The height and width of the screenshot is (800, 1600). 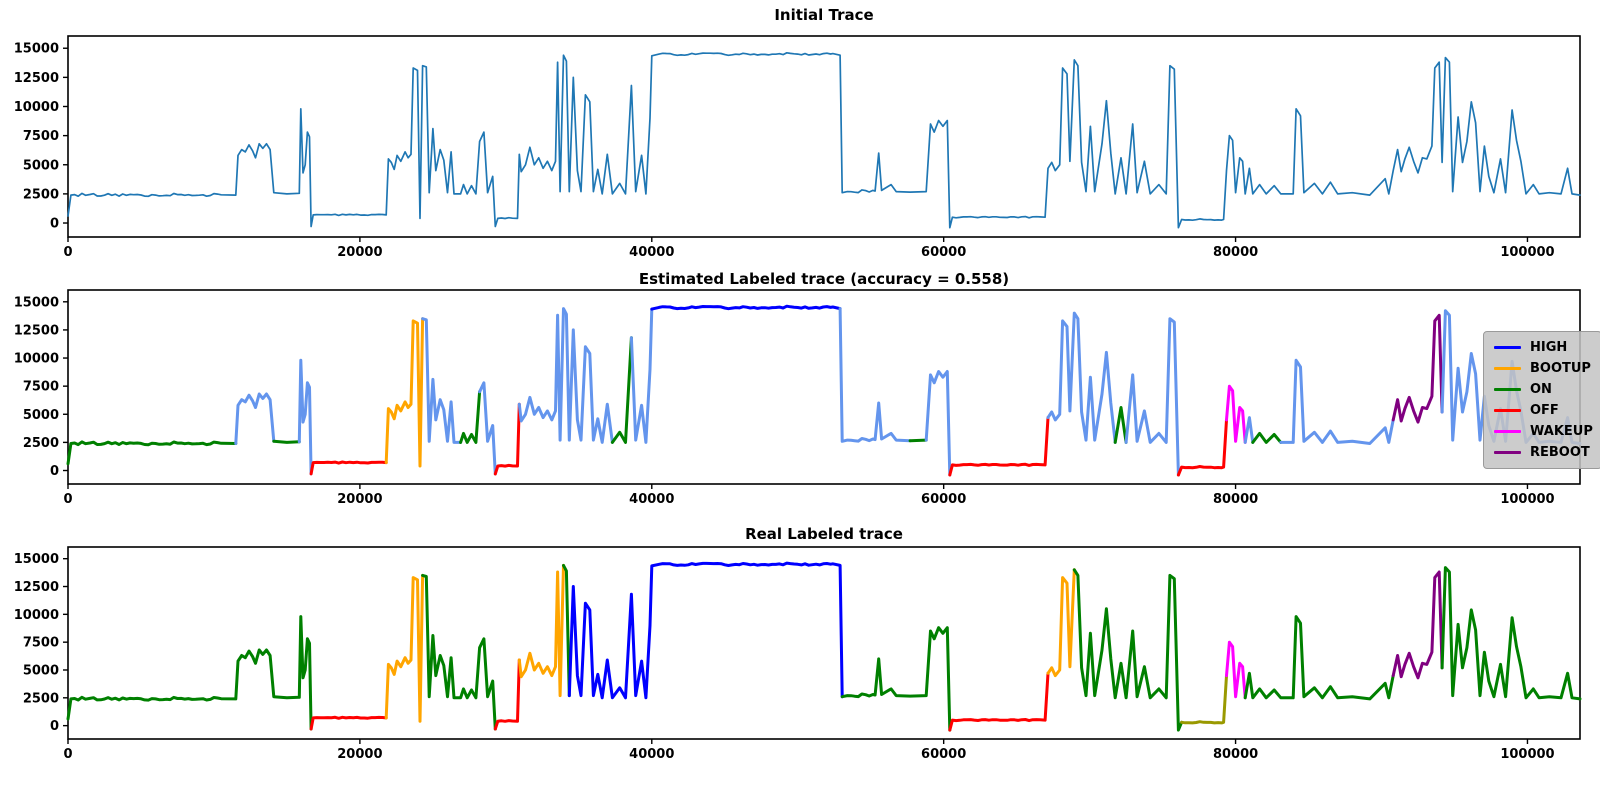 What do you see at coordinates (1542, 410) in the screenshot?
I see `legend-item-off: OFF` at bounding box center [1542, 410].